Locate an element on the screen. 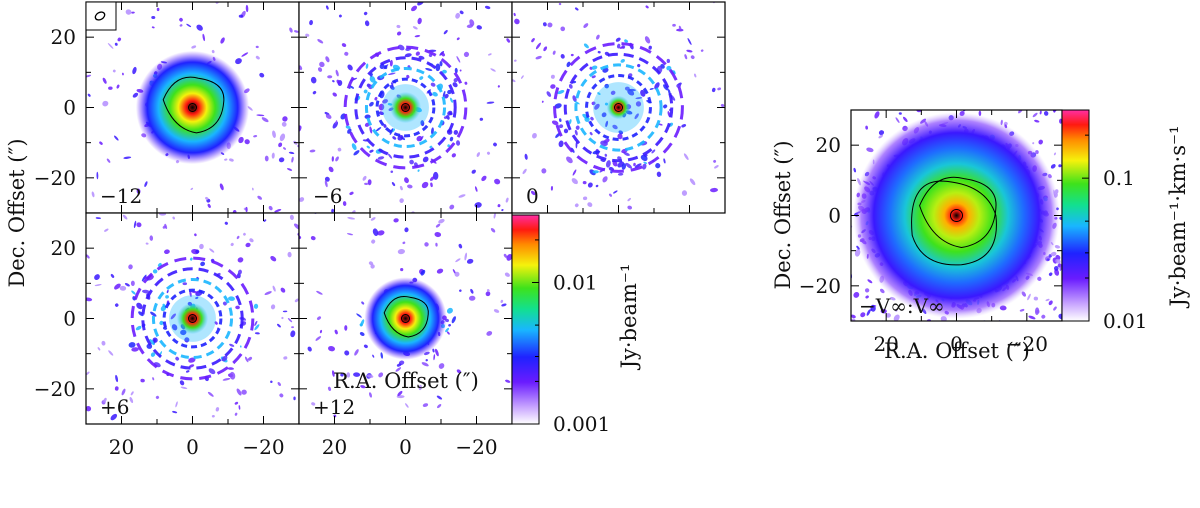 The height and width of the screenshot is (508, 1200). panel-image is located at coordinates (640, 107).